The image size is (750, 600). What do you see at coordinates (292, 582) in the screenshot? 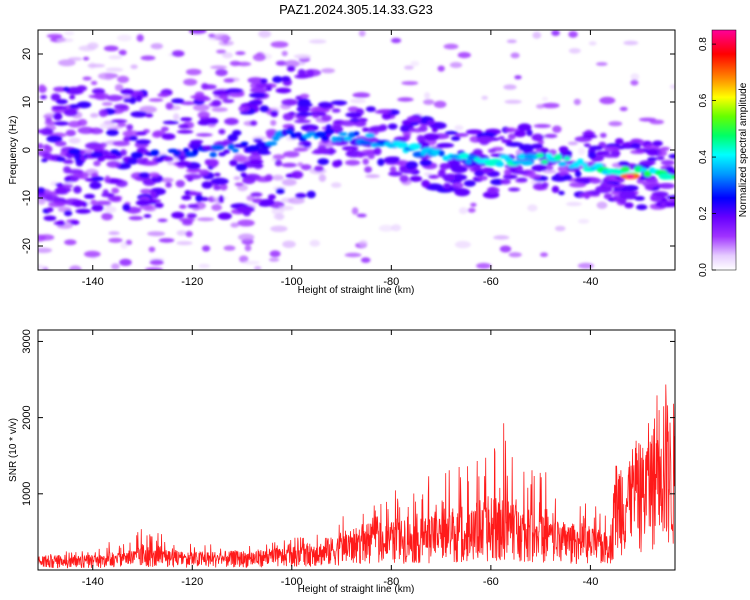
I see `snr-x-tick-label: -100` at bounding box center [292, 582].